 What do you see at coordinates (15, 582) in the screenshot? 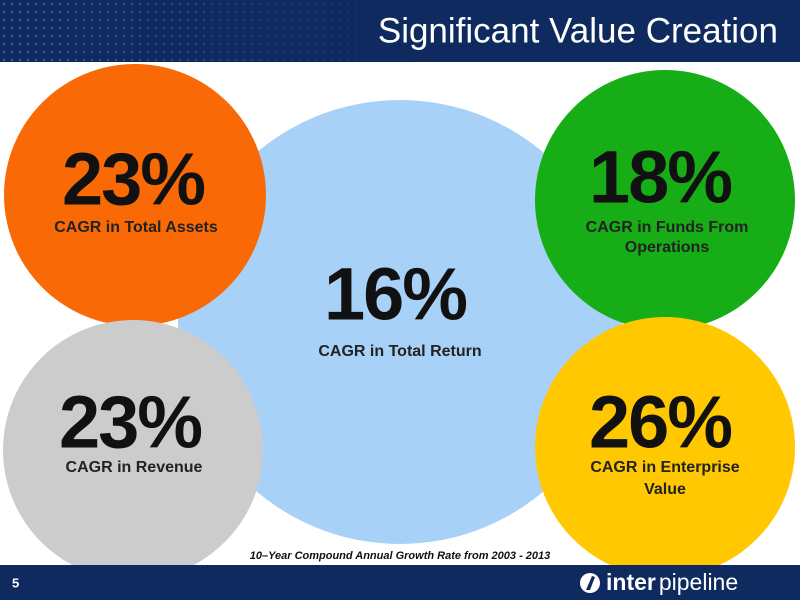
I see `page-number: 5` at bounding box center [15, 582].